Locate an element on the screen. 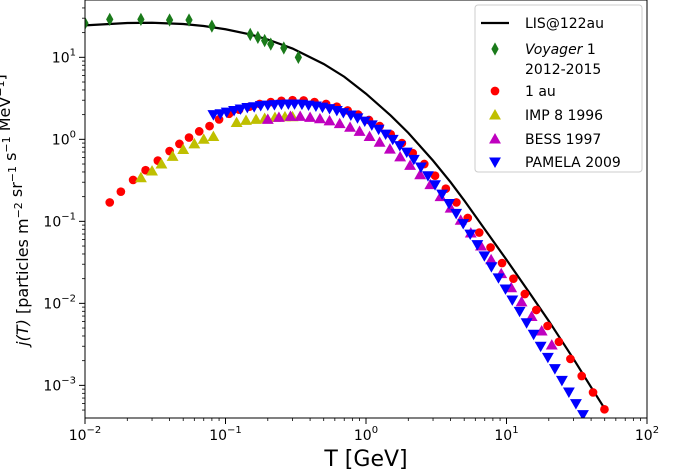  y-tick-label: 10⁻¹ is located at coordinates (59, 220).